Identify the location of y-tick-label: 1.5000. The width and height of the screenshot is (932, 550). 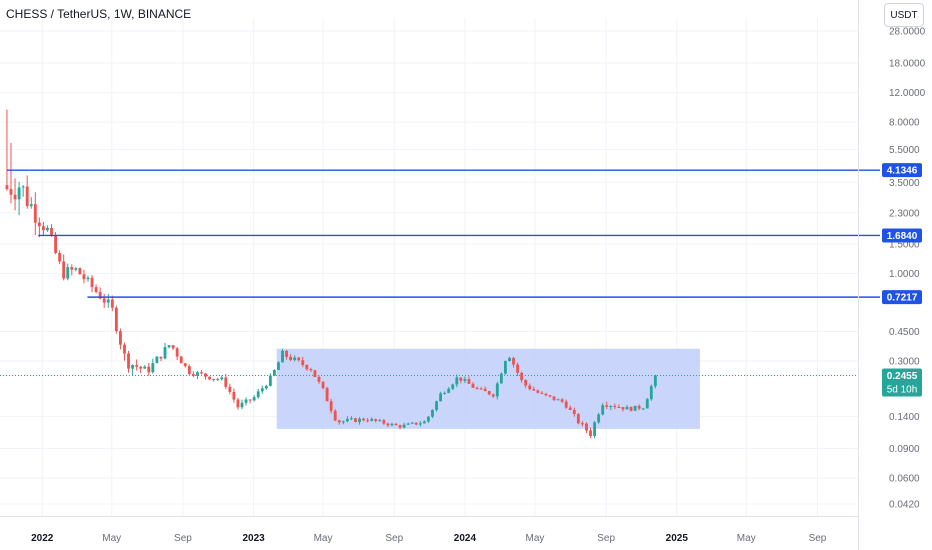
(904, 244).